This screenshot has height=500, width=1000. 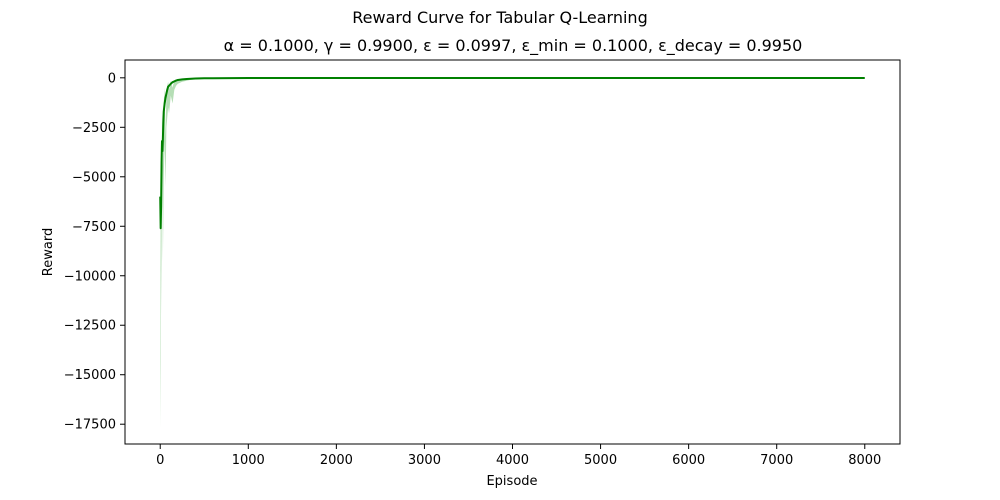 What do you see at coordinates (94, 227) in the screenshot?
I see `y-tick-label: −7500` at bounding box center [94, 227].